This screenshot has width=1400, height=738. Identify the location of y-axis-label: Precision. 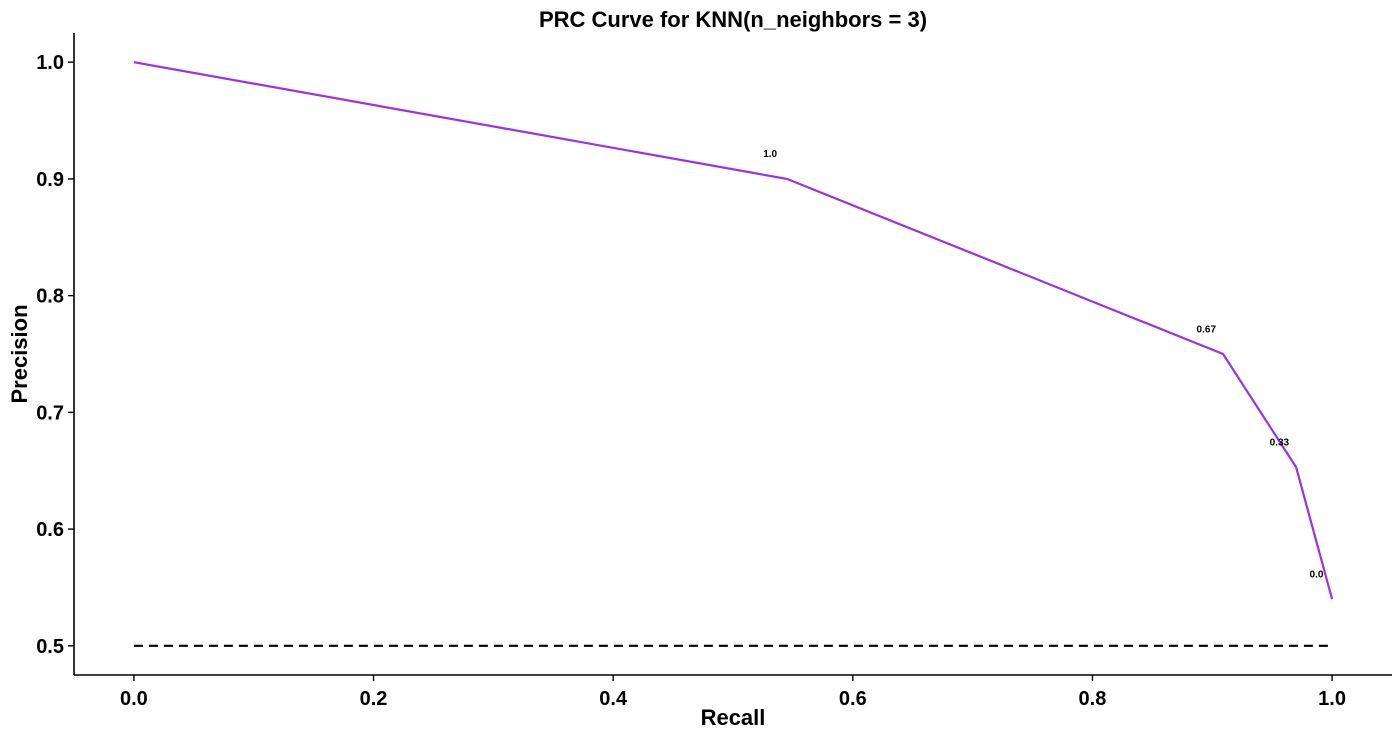
(19, 353).